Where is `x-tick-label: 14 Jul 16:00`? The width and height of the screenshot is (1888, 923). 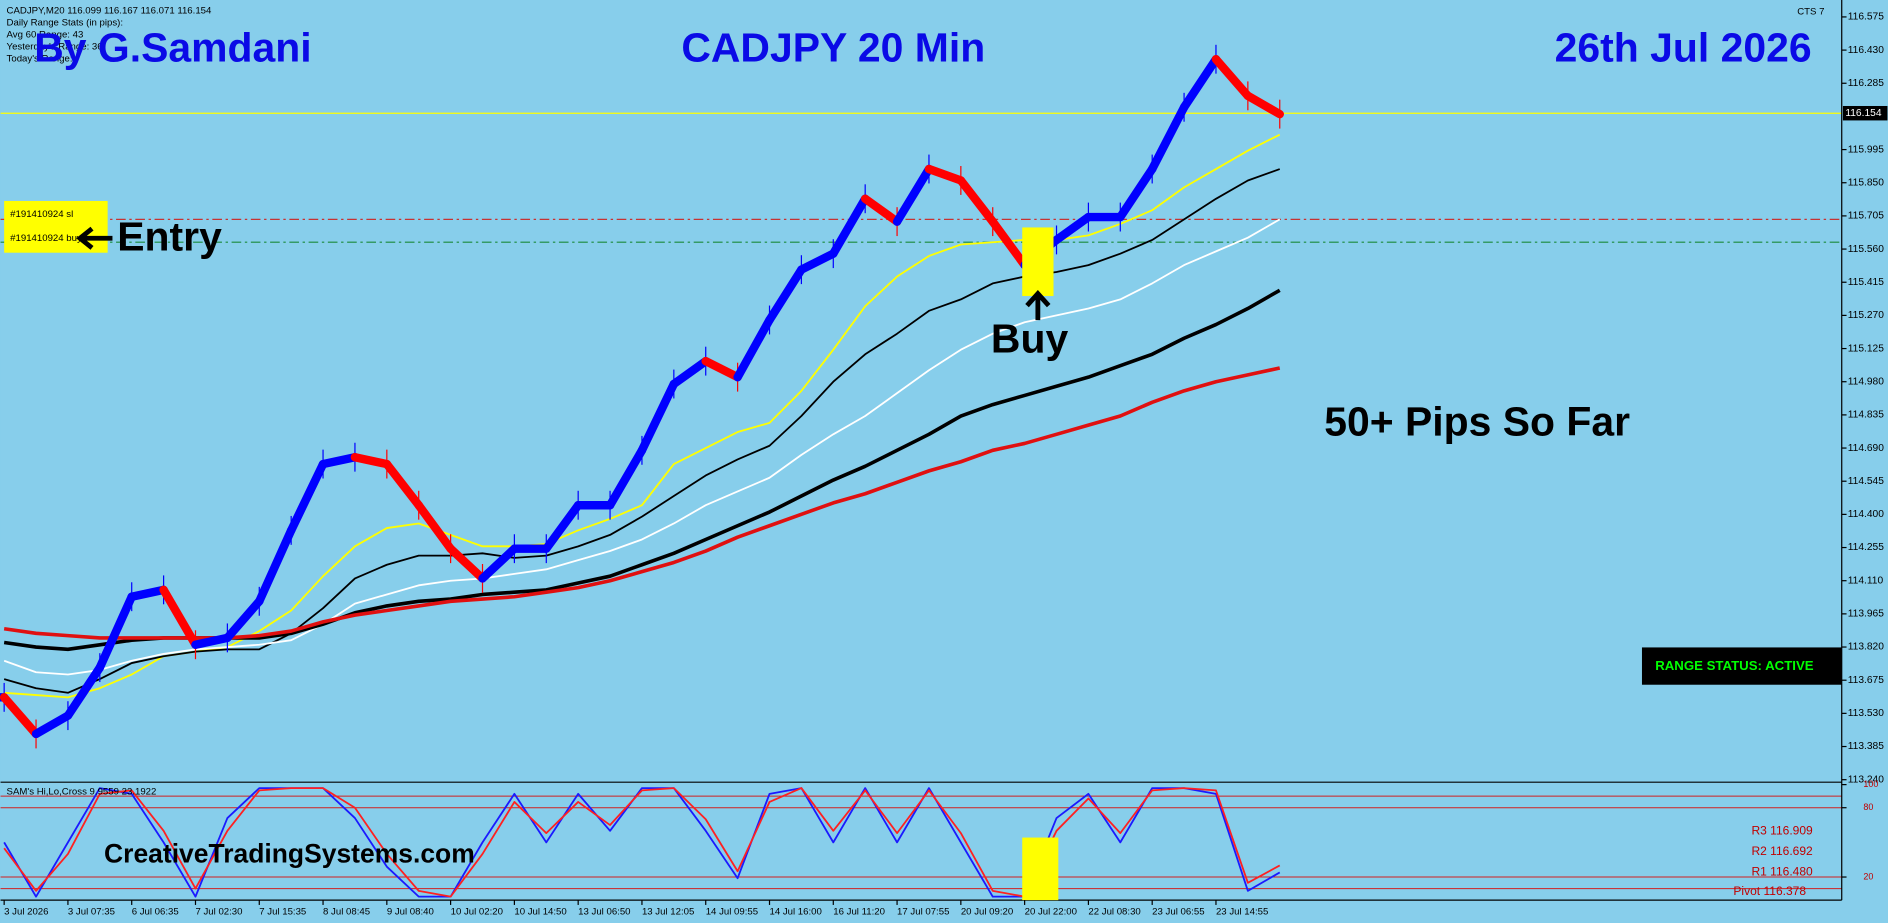
x-tick-label: 14 Jul 16:00 is located at coordinates (796, 912).